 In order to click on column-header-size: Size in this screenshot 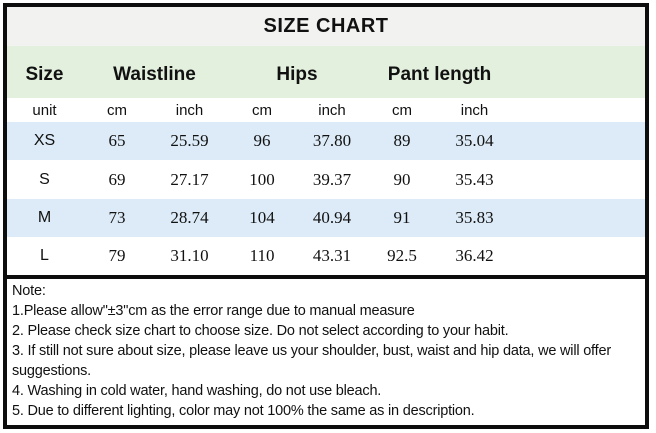, I will do `click(44, 74)`.